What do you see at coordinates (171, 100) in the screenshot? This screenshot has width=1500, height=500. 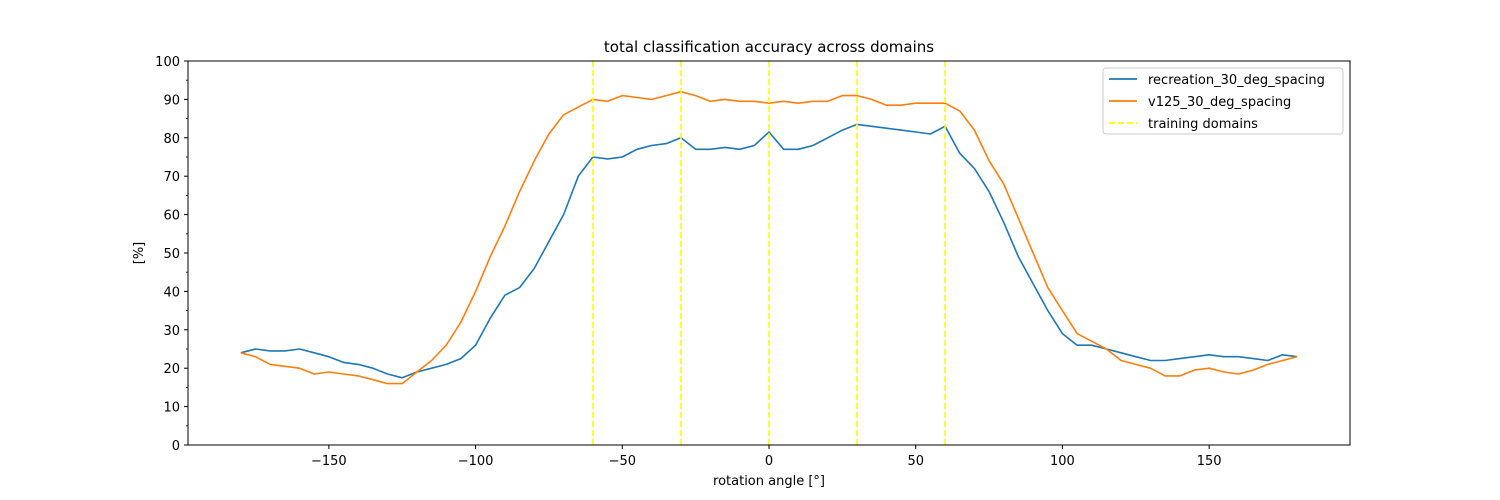 I see `y-tick-label: 90` at bounding box center [171, 100].